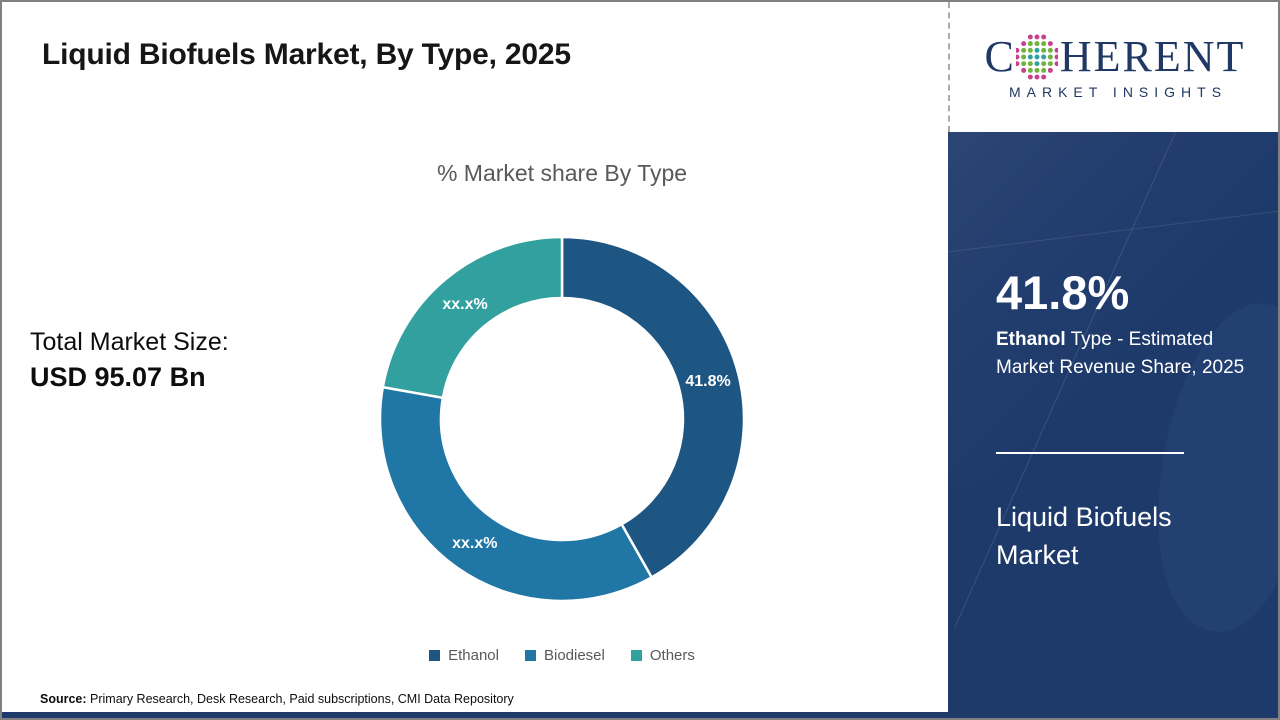  What do you see at coordinates (574, 655) in the screenshot?
I see `legend-label-biodiesel: Biodiesel` at bounding box center [574, 655].